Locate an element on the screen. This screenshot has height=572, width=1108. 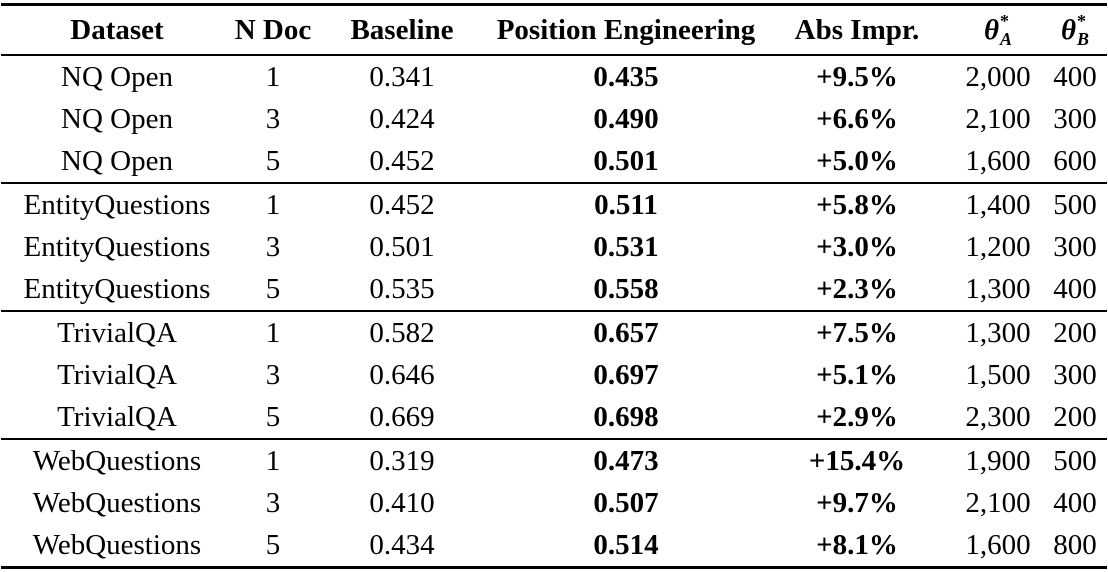
table-row: NQ Open 3 0.424 0.490 +6.6% 2,100 300 is located at coordinates (554, 119).